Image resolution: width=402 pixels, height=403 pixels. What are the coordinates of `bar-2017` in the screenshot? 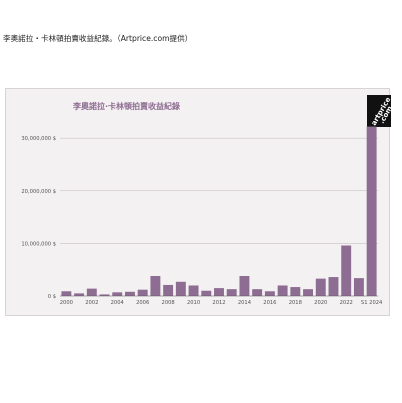 It's located at (282, 290).